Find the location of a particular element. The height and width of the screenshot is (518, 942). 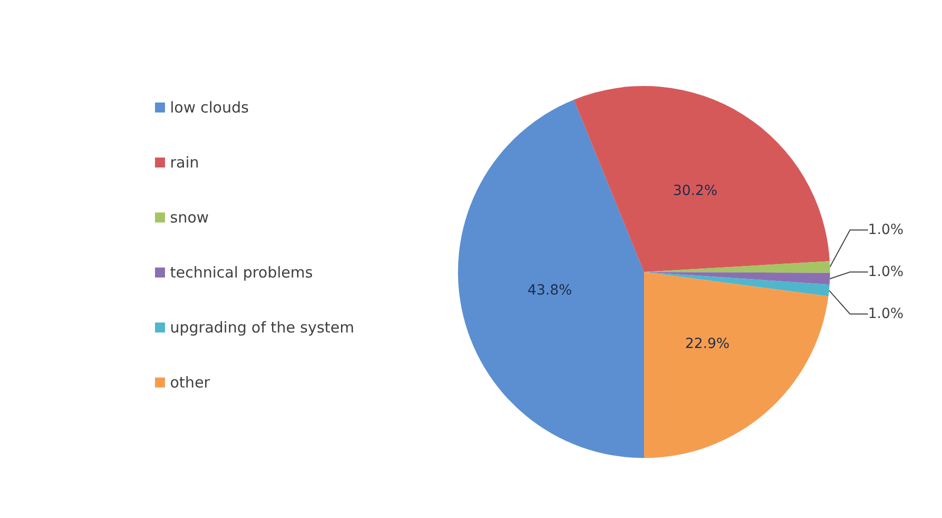

legend-label: snow is located at coordinates (189, 217).